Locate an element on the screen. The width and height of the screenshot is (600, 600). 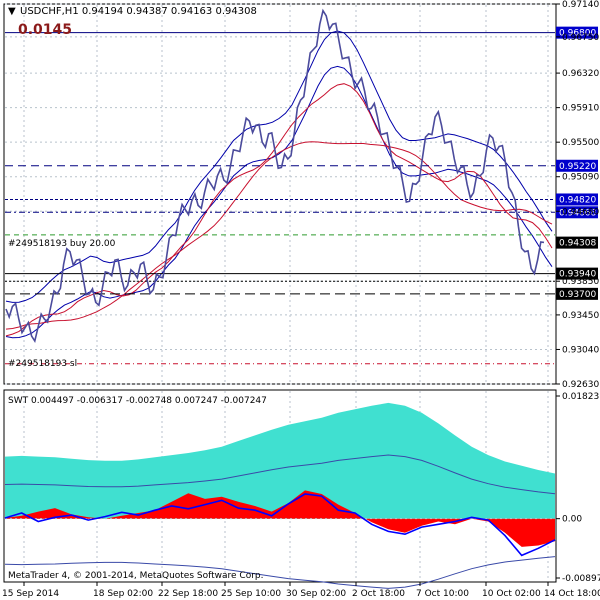
price-tag-label: 0.96800 is located at coordinates (577, 34).